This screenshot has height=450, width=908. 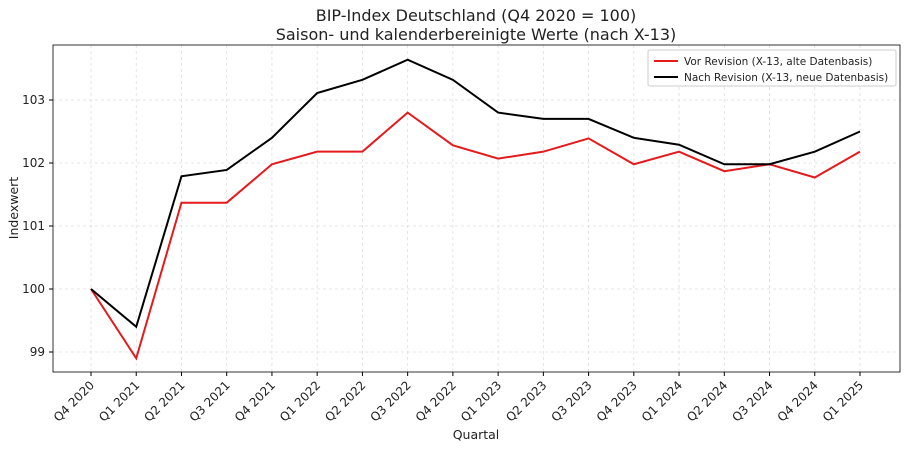 What do you see at coordinates (752, 401) in the screenshot?
I see `x-tick-label: Q3 2024` at bounding box center [752, 401].